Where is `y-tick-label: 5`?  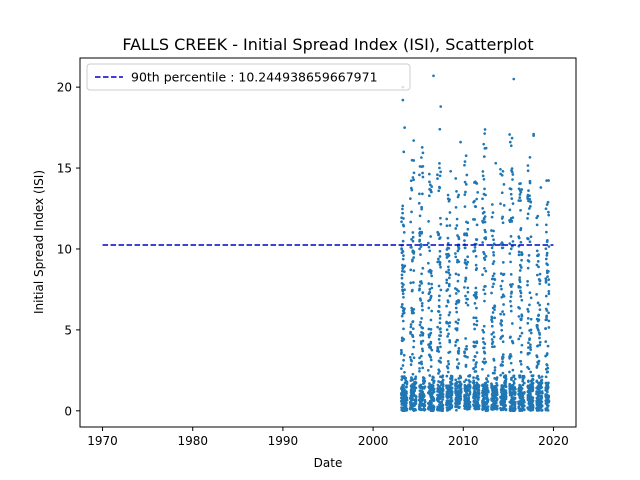
y-tick-label: 5 is located at coordinates (68, 330).